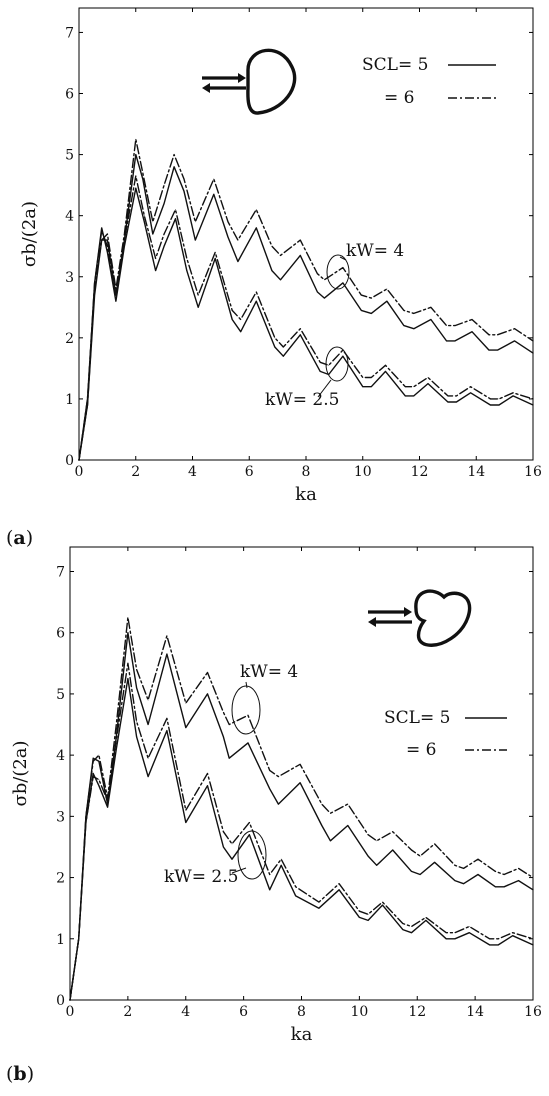  Describe the element at coordinates (372, 622) in the screenshot. I see `arrowhead-left-icon` at that location.